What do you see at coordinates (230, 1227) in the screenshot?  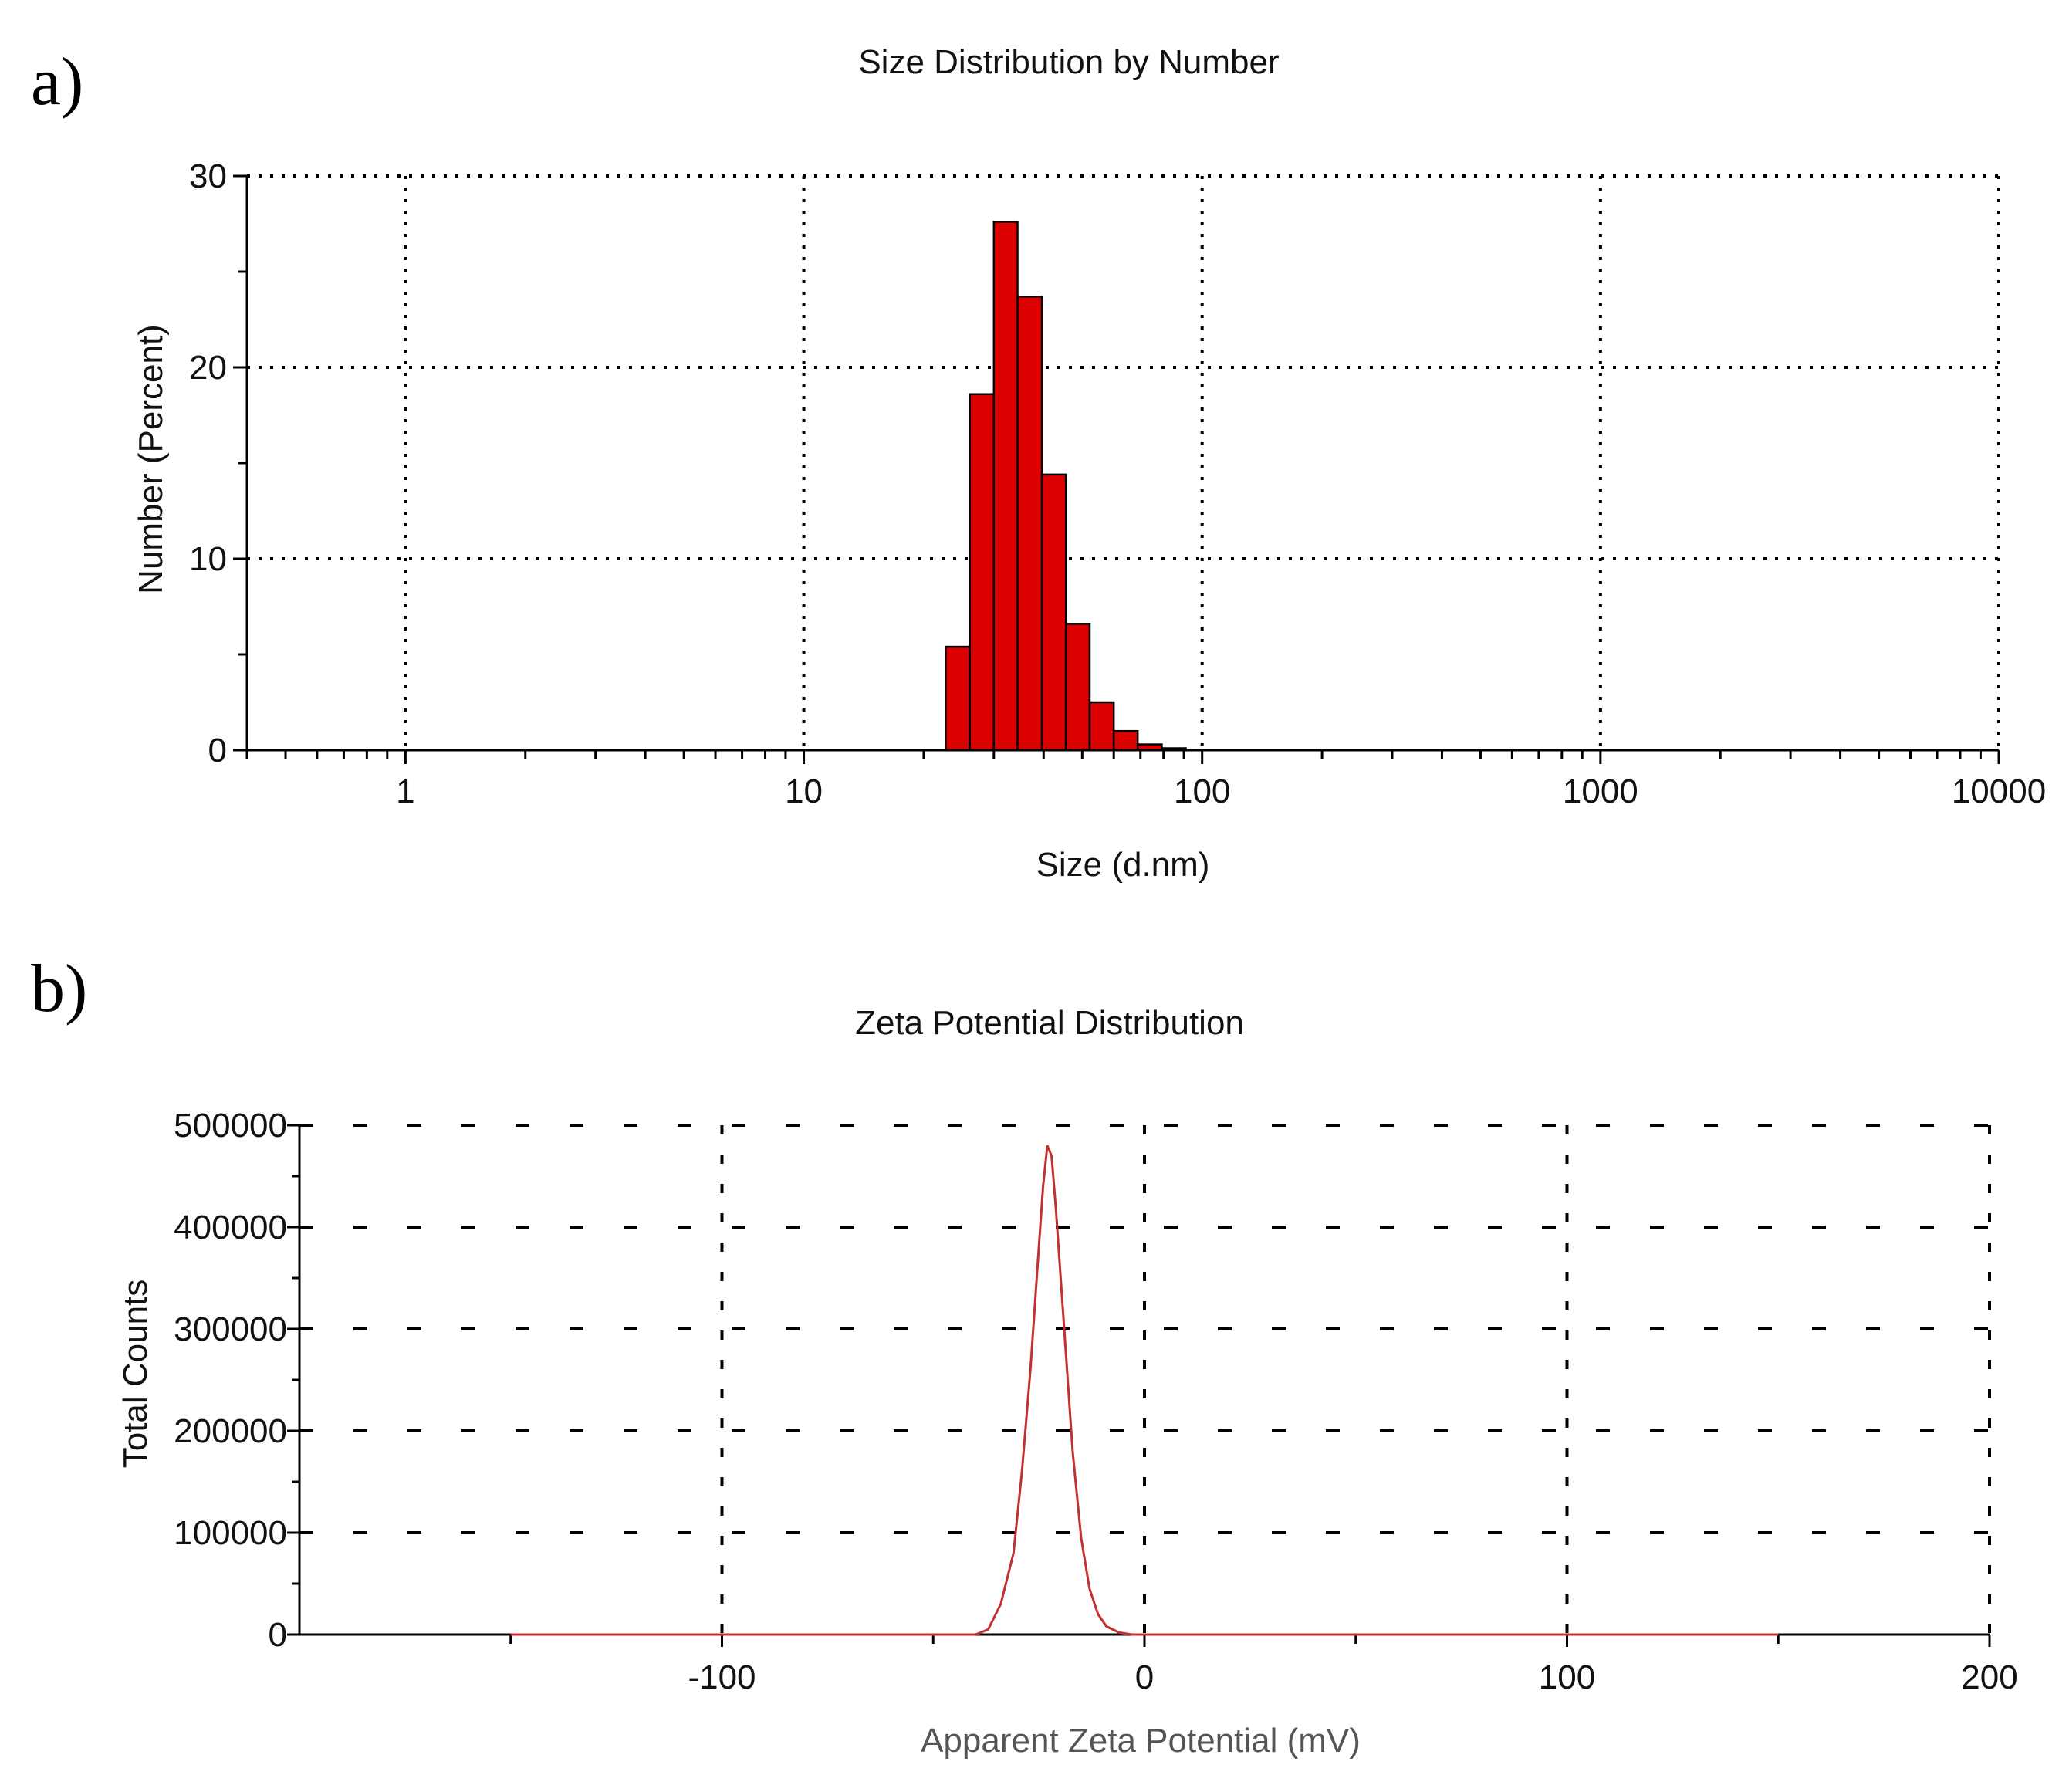 I see `chart-b-ytick-label-4: 400000` at bounding box center [230, 1227].